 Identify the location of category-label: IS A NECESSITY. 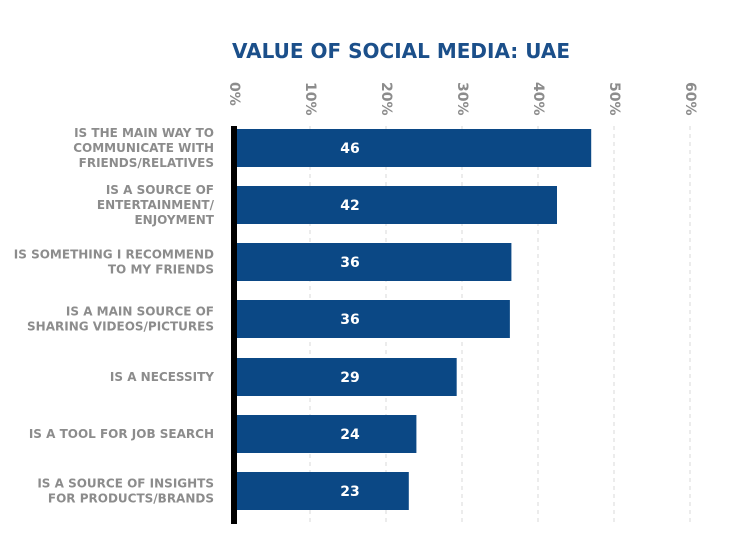
(162, 377).